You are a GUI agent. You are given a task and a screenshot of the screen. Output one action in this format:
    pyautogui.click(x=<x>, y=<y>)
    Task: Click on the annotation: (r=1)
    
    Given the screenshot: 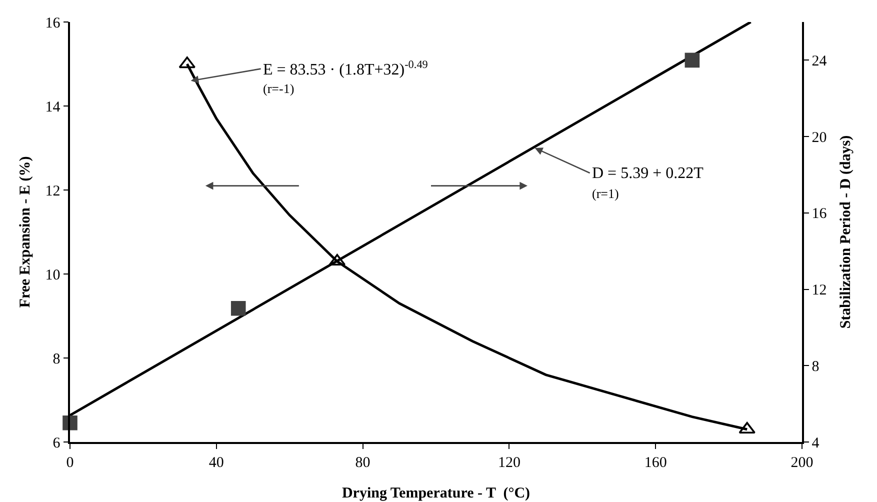 What is the action you would take?
    pyautogui.click(x=605, y=193)
    